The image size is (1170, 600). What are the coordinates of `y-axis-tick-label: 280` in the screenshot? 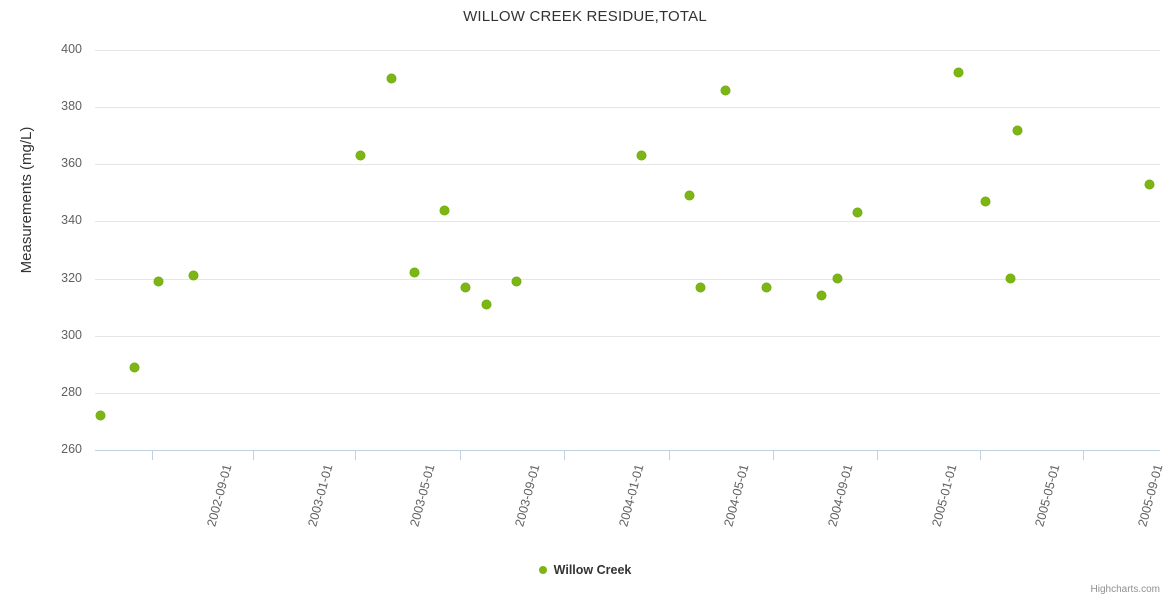 It's located at (71, 391).